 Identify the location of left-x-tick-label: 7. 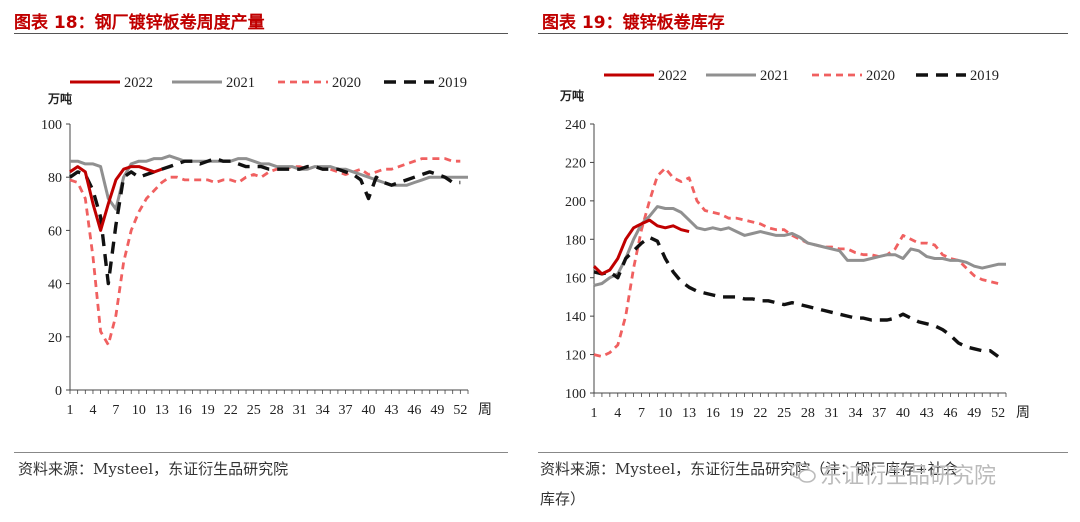
(115, 410).